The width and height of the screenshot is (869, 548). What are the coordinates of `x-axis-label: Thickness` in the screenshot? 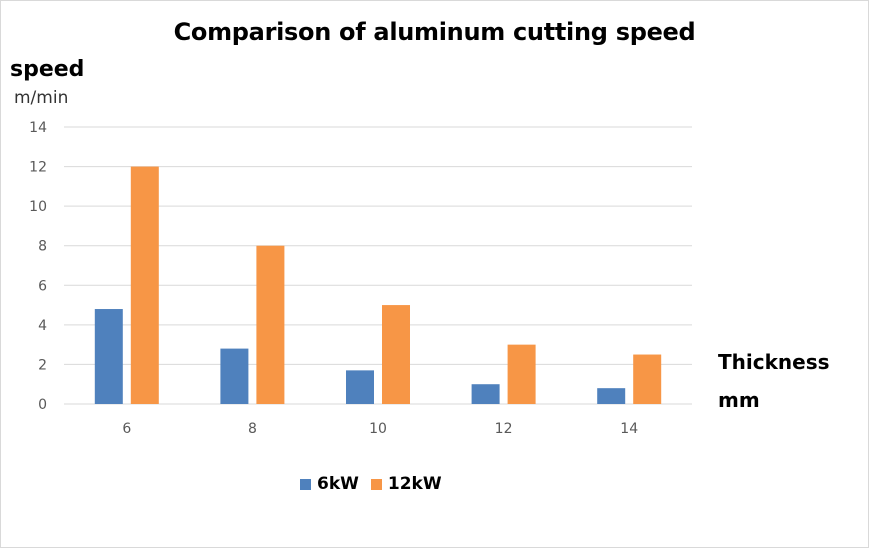 It's located at (774, 362).